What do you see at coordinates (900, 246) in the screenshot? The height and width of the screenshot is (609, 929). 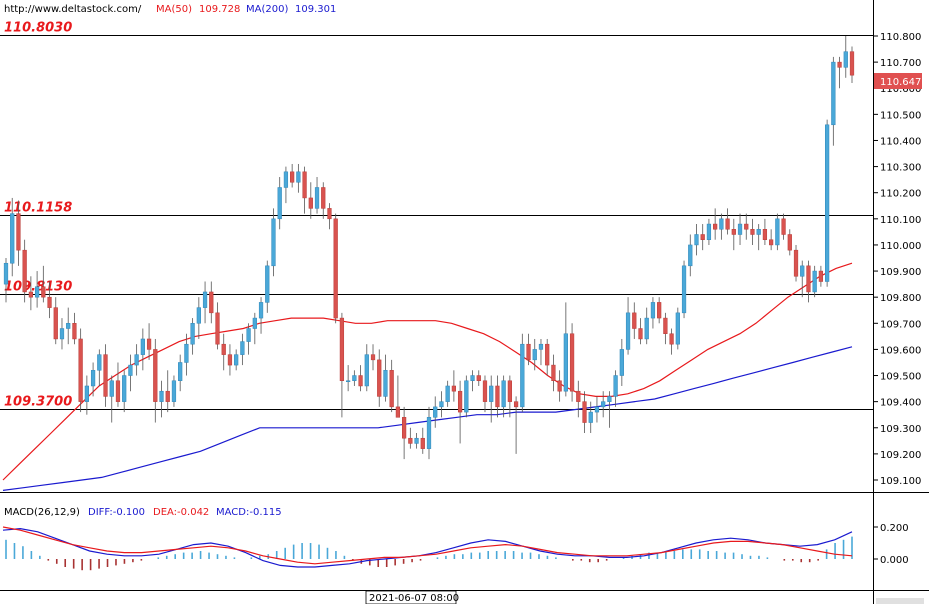 I see `price-tick-label: 110.000` at bounding box center [900, 246].